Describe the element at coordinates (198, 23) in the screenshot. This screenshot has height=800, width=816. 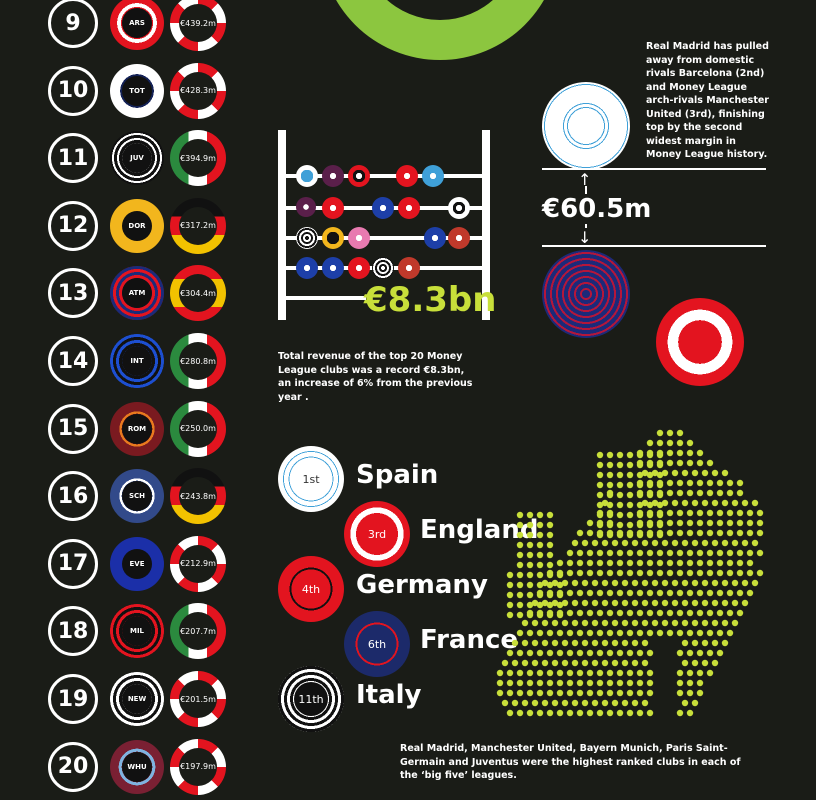
I see `revenue-value: €439.2m` at that location.